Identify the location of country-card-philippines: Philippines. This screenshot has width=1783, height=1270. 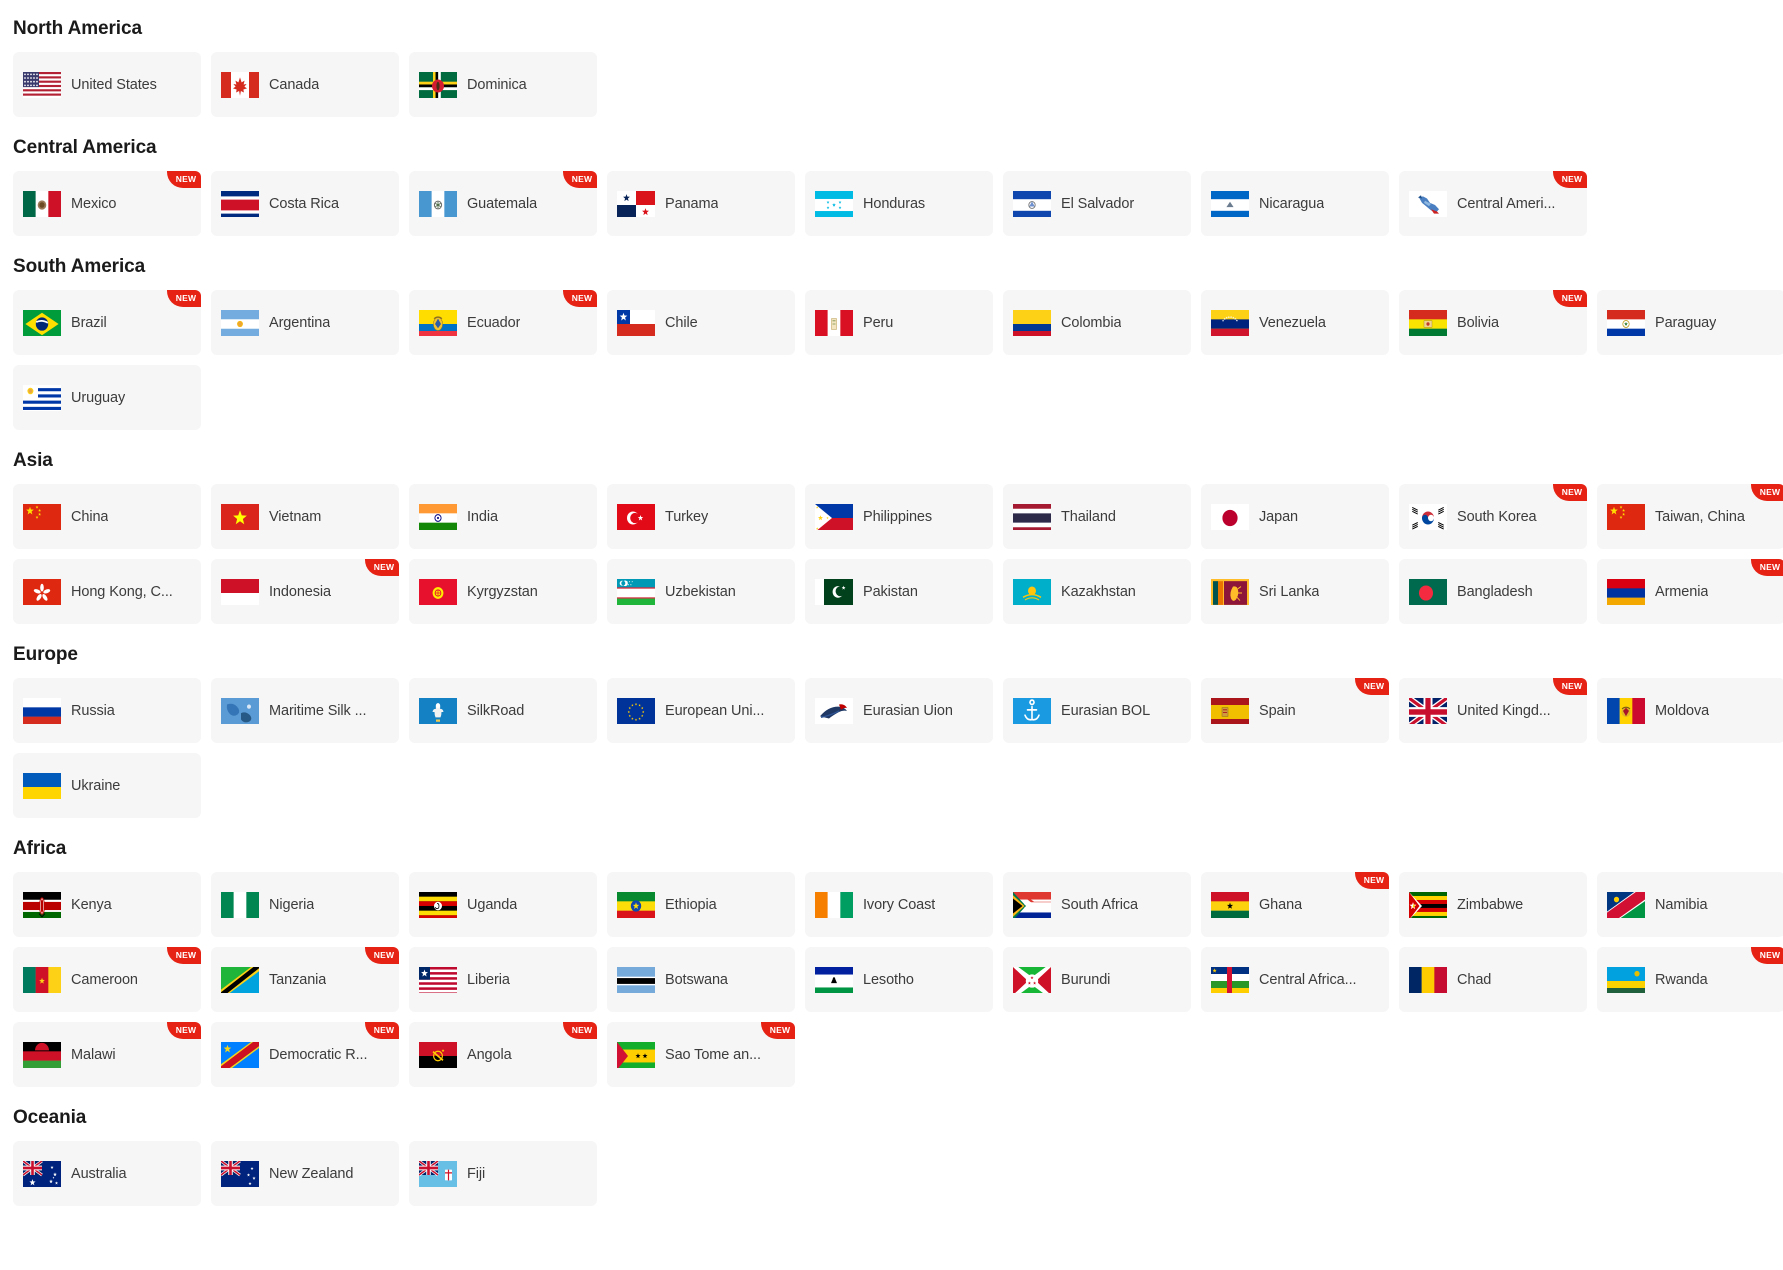
(899, 516).